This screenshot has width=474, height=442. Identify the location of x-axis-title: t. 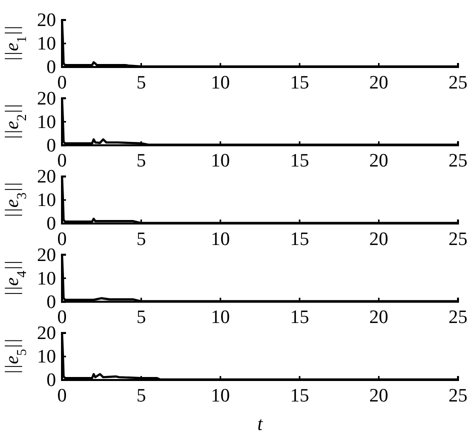
(260, 424).